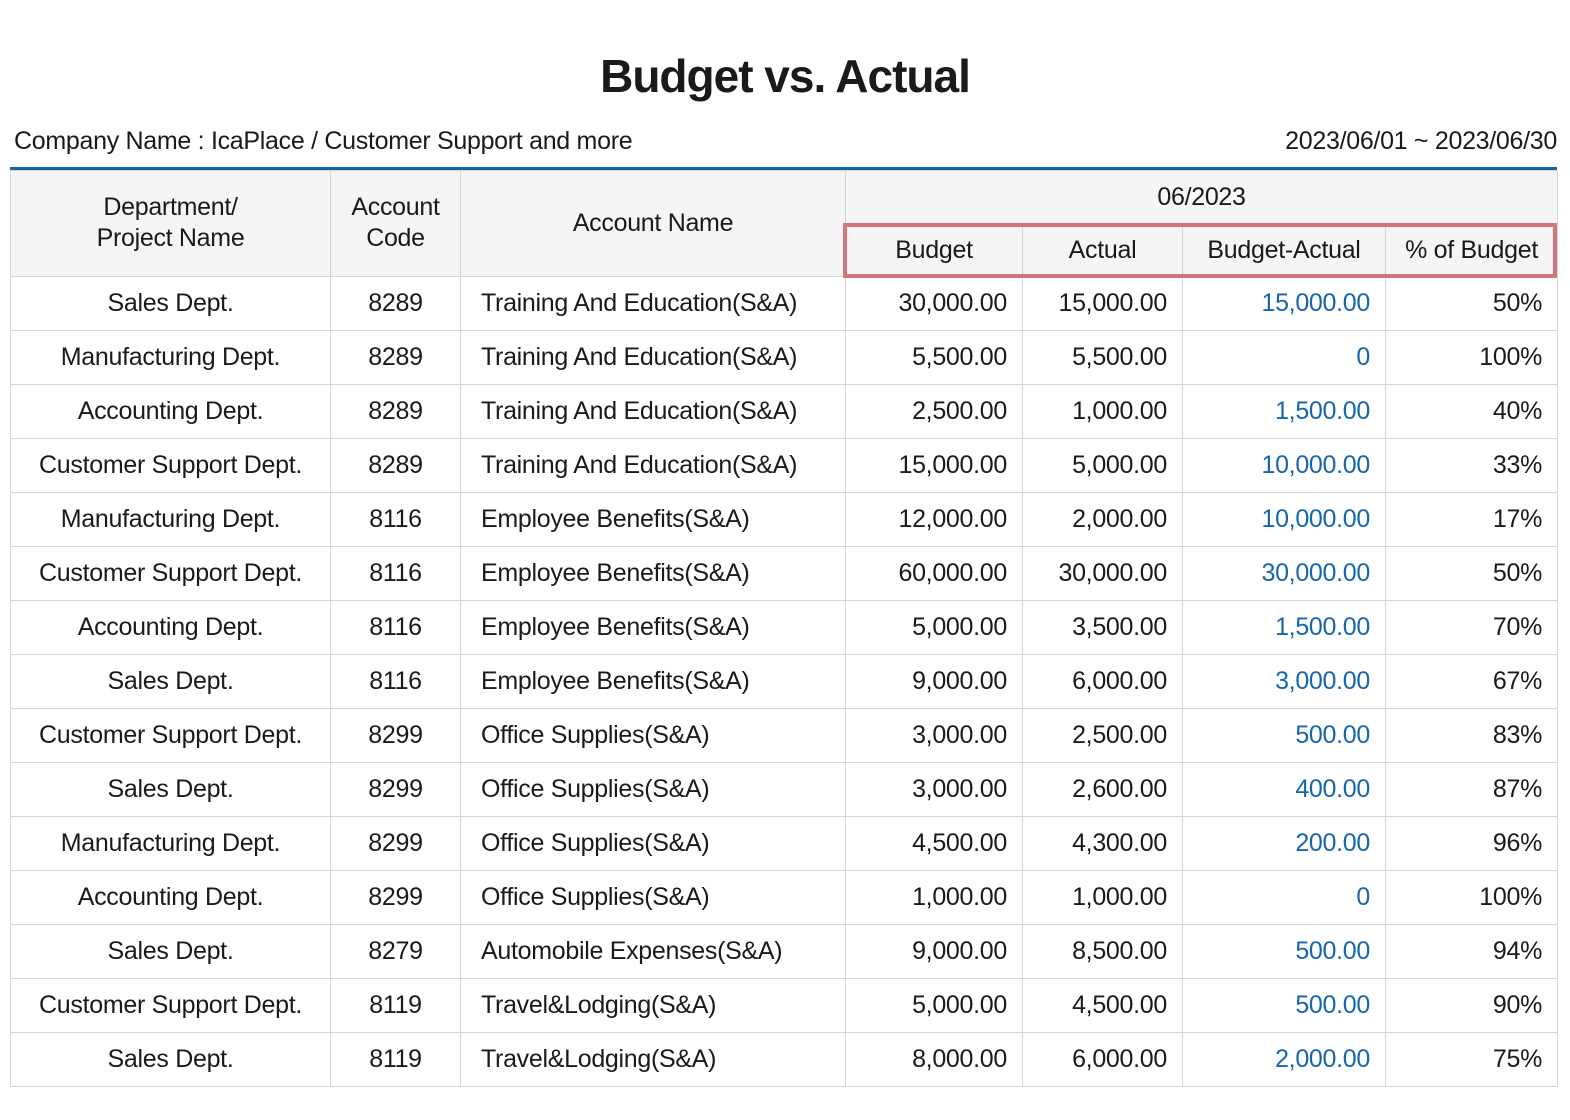  What do you see at coordinates (1102, 573) in the screenshot?
I see `actual-cell: 30,000.00` at bounding box center [1102, 573].